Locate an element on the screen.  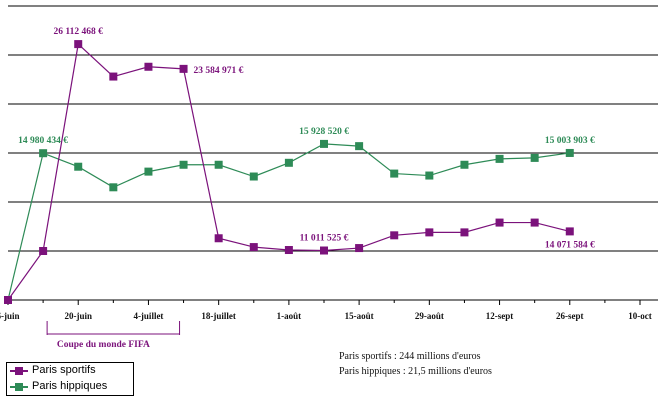
x-tick-label: 15-août is located at coordinates (359, 316).